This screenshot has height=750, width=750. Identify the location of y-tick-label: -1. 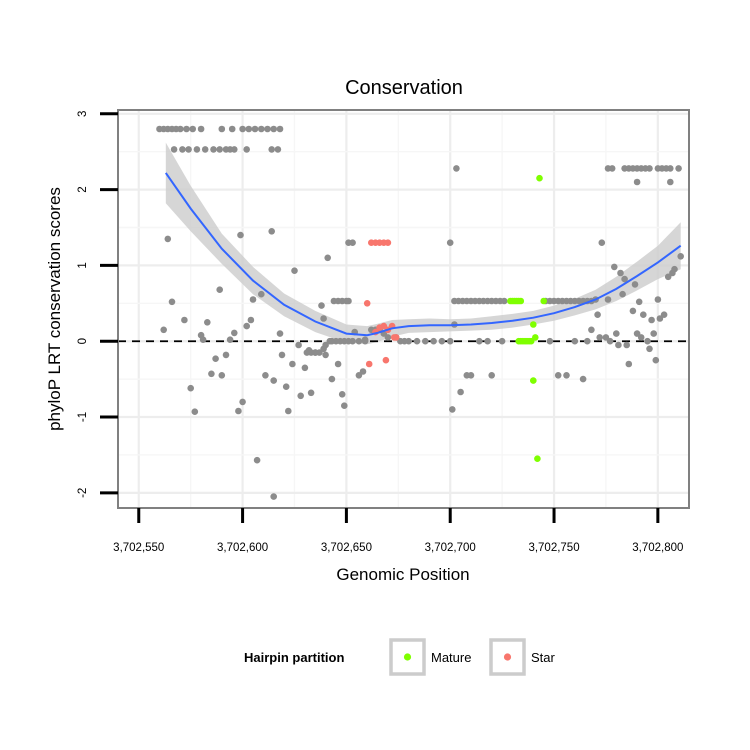
(83, 417).